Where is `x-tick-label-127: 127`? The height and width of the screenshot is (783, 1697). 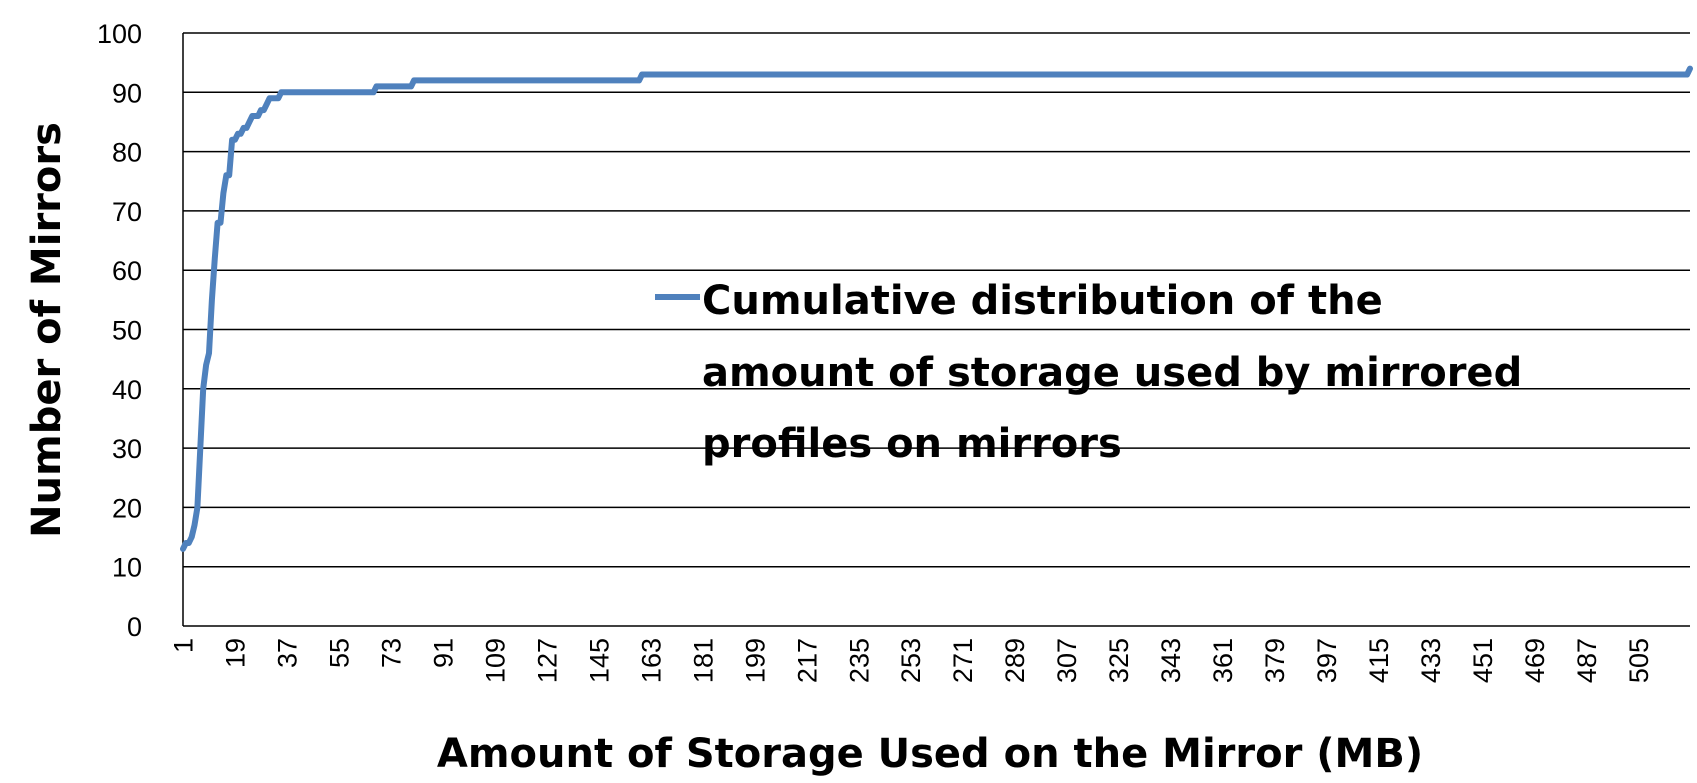 x-tick-label-127: 127 is located at coordinates (547, 660).